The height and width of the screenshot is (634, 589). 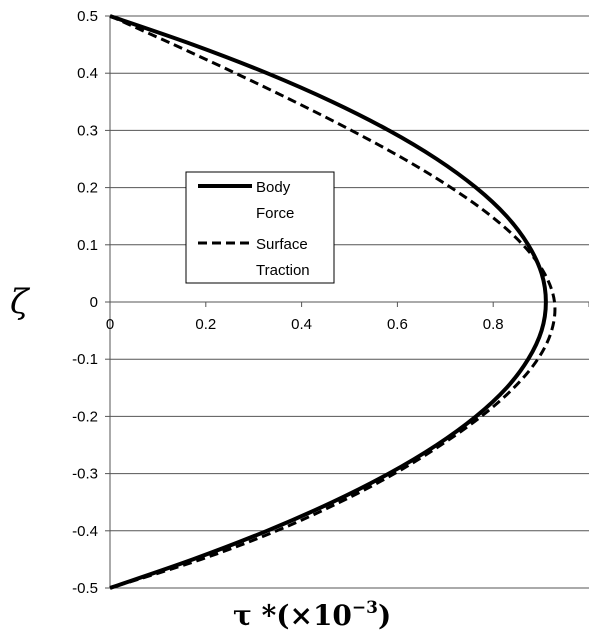 I want to click on y-tick-label-8: -0.3, so click(x=85, y=474).